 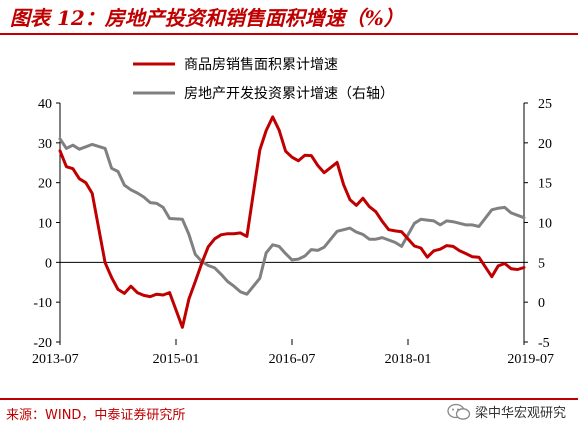 I want to click on right-tick-label: 25, so click(x=545, y=104).